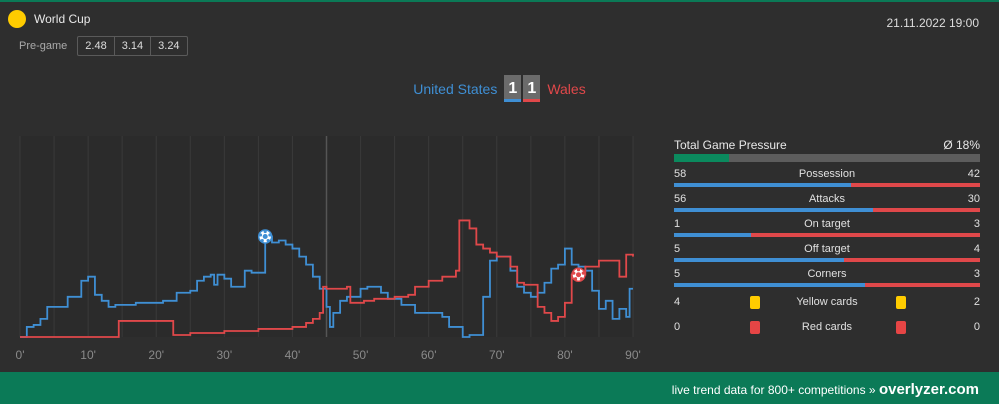 The image size is (999, 404). I want to click on x-tick-label: 20', so click(156, 355).